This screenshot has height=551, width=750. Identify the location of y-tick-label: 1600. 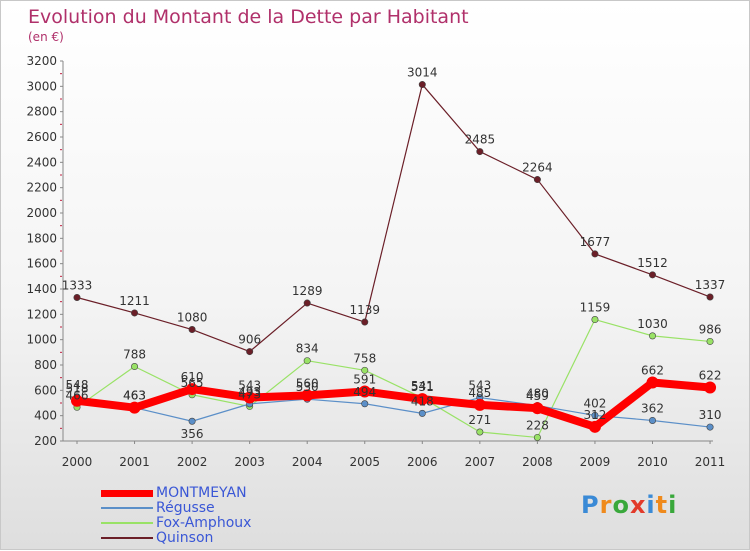
(41, 264).